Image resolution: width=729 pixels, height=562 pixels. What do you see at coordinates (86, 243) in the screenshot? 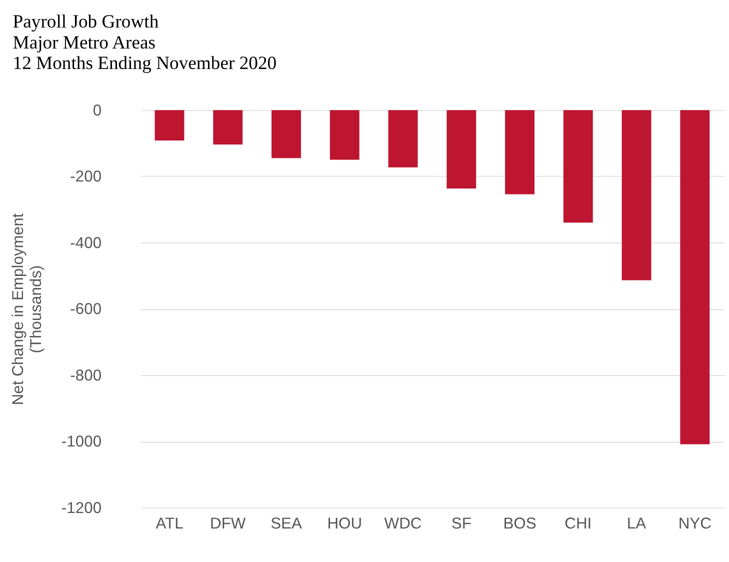
I see `y-tick-label: -400` at bounding box center [86, 243].